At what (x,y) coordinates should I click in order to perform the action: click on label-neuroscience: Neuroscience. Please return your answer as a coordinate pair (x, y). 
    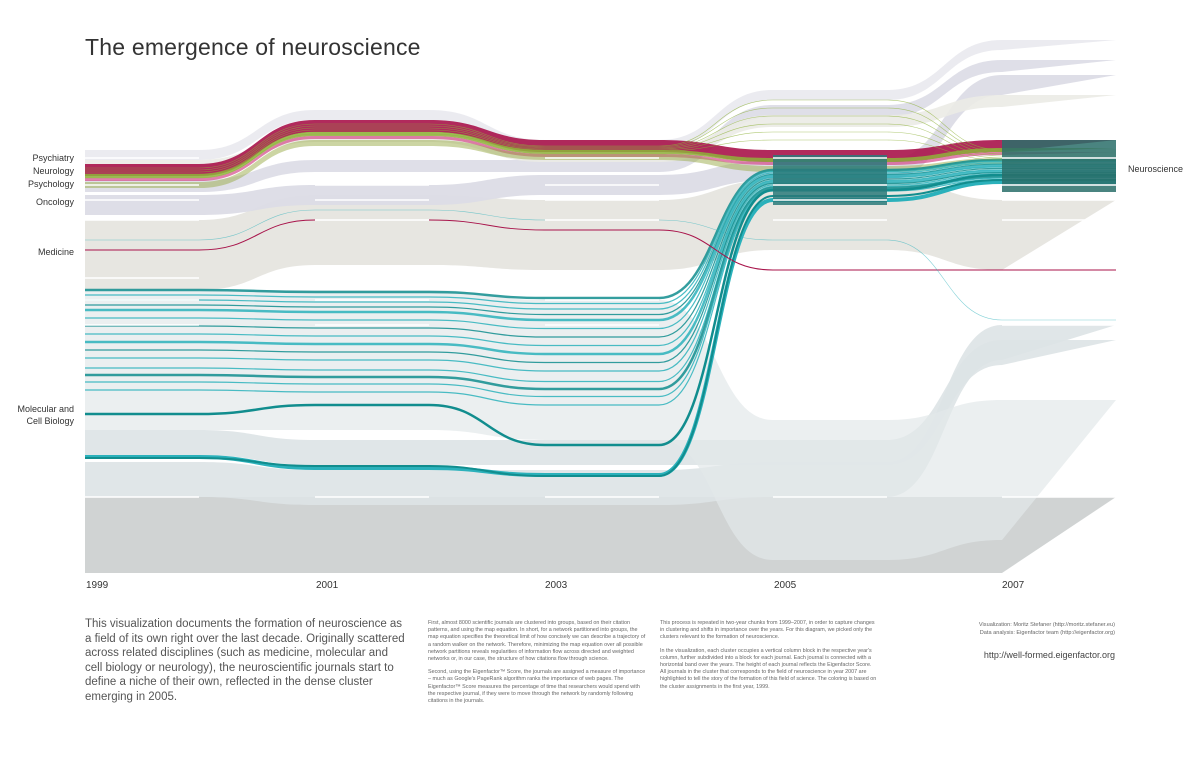
    Looking at the image, I should click on (1156, 169).